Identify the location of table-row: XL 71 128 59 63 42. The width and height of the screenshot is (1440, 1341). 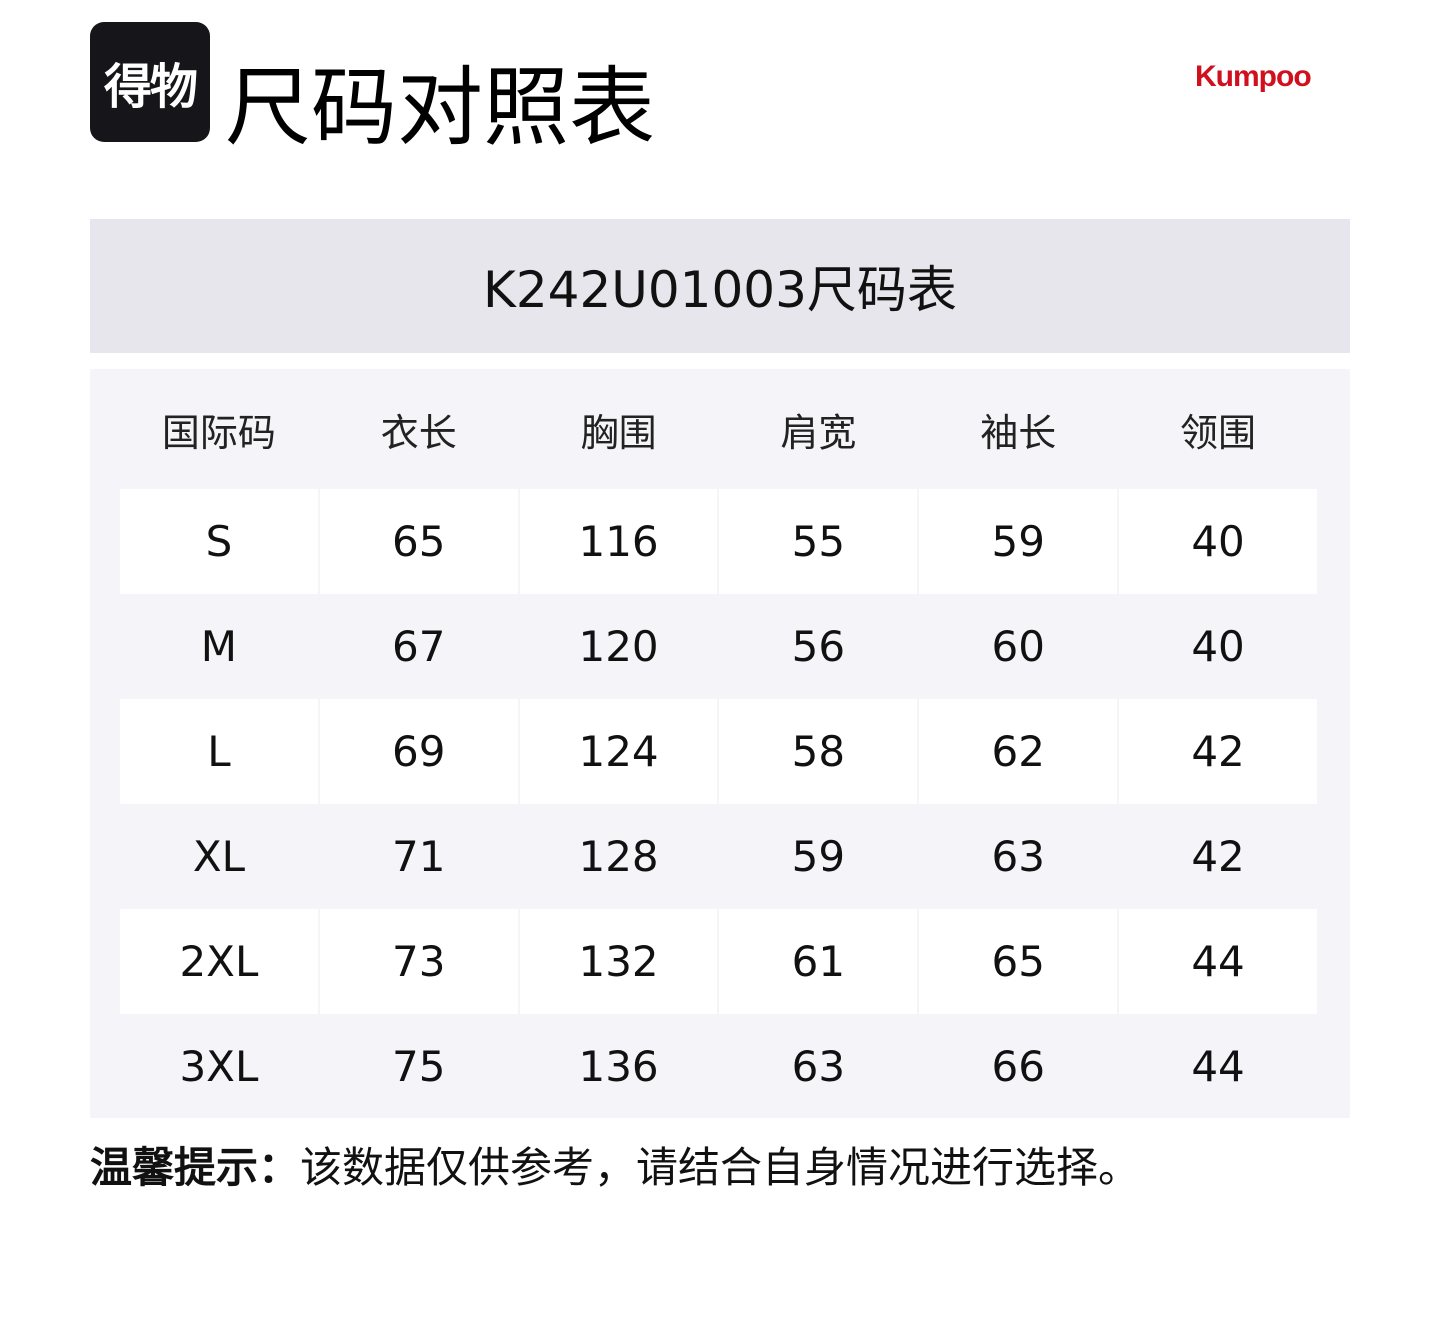
(718, 856).